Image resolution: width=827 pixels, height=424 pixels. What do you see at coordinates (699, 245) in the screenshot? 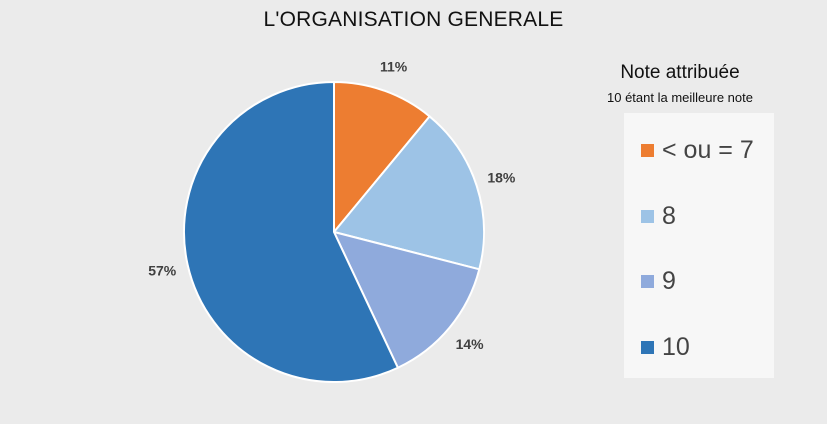
I see `legend: < ou = 7 8 9 10` at bounding box center [699, 245].